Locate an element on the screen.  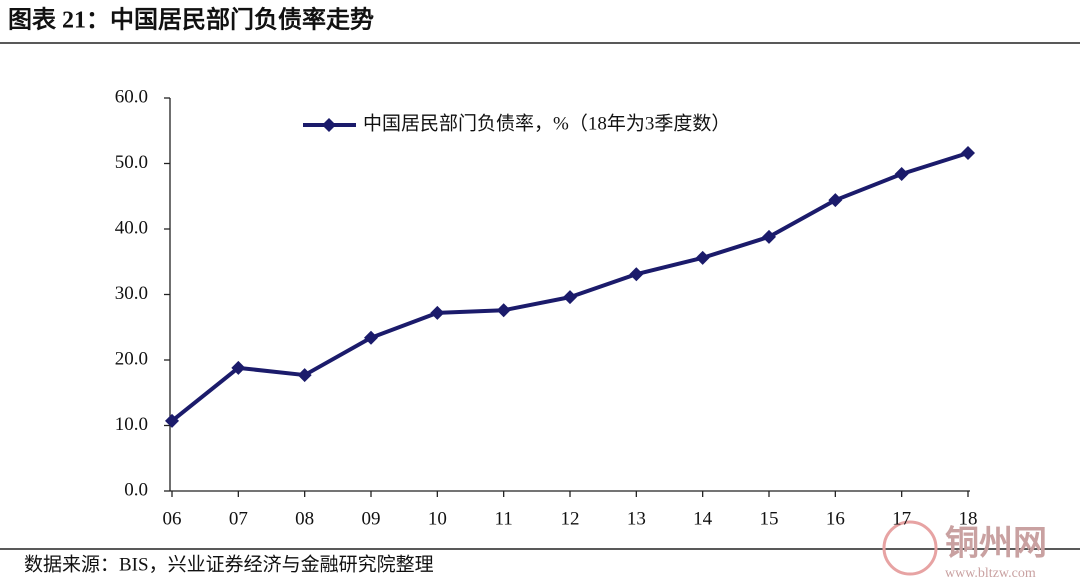
x-tick-label: 11 is located at coordinates (504, 518).